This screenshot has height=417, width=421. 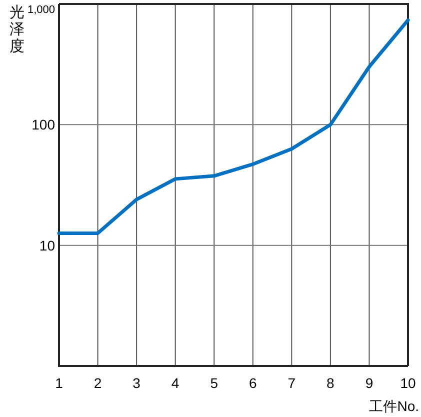 What do you see at coordinates (394, 406) in the screenshot?
I see `x-axis-title: 工件No.` at bounding box center [394, 406].